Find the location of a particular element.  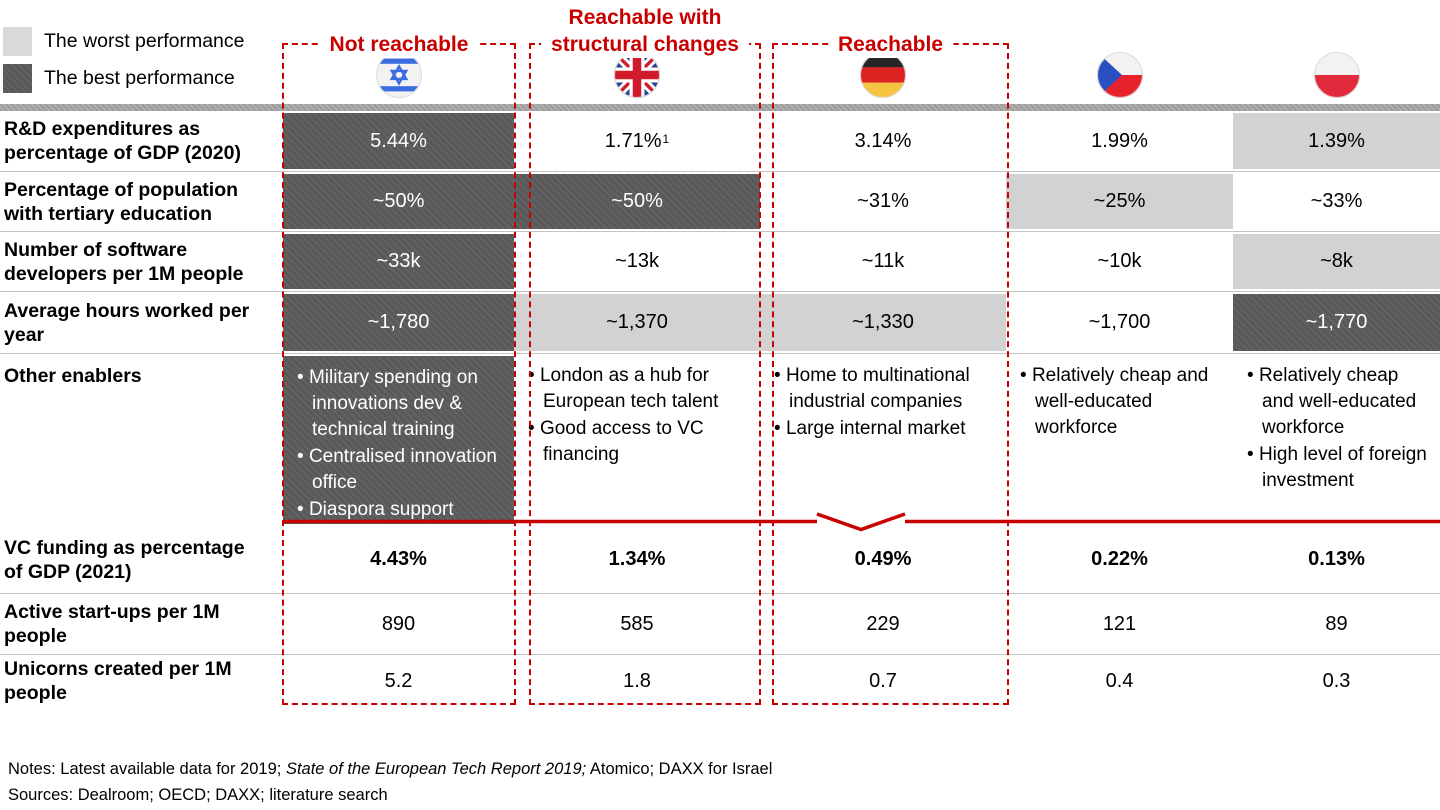

value-text: ~10k is located at coordinates (1119, 261).